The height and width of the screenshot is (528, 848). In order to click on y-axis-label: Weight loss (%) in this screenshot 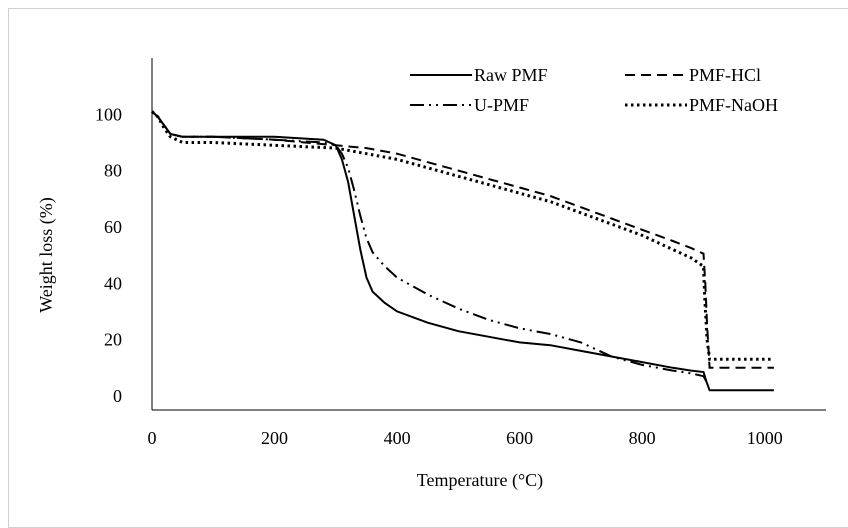, I will do `click(46, 255)`.